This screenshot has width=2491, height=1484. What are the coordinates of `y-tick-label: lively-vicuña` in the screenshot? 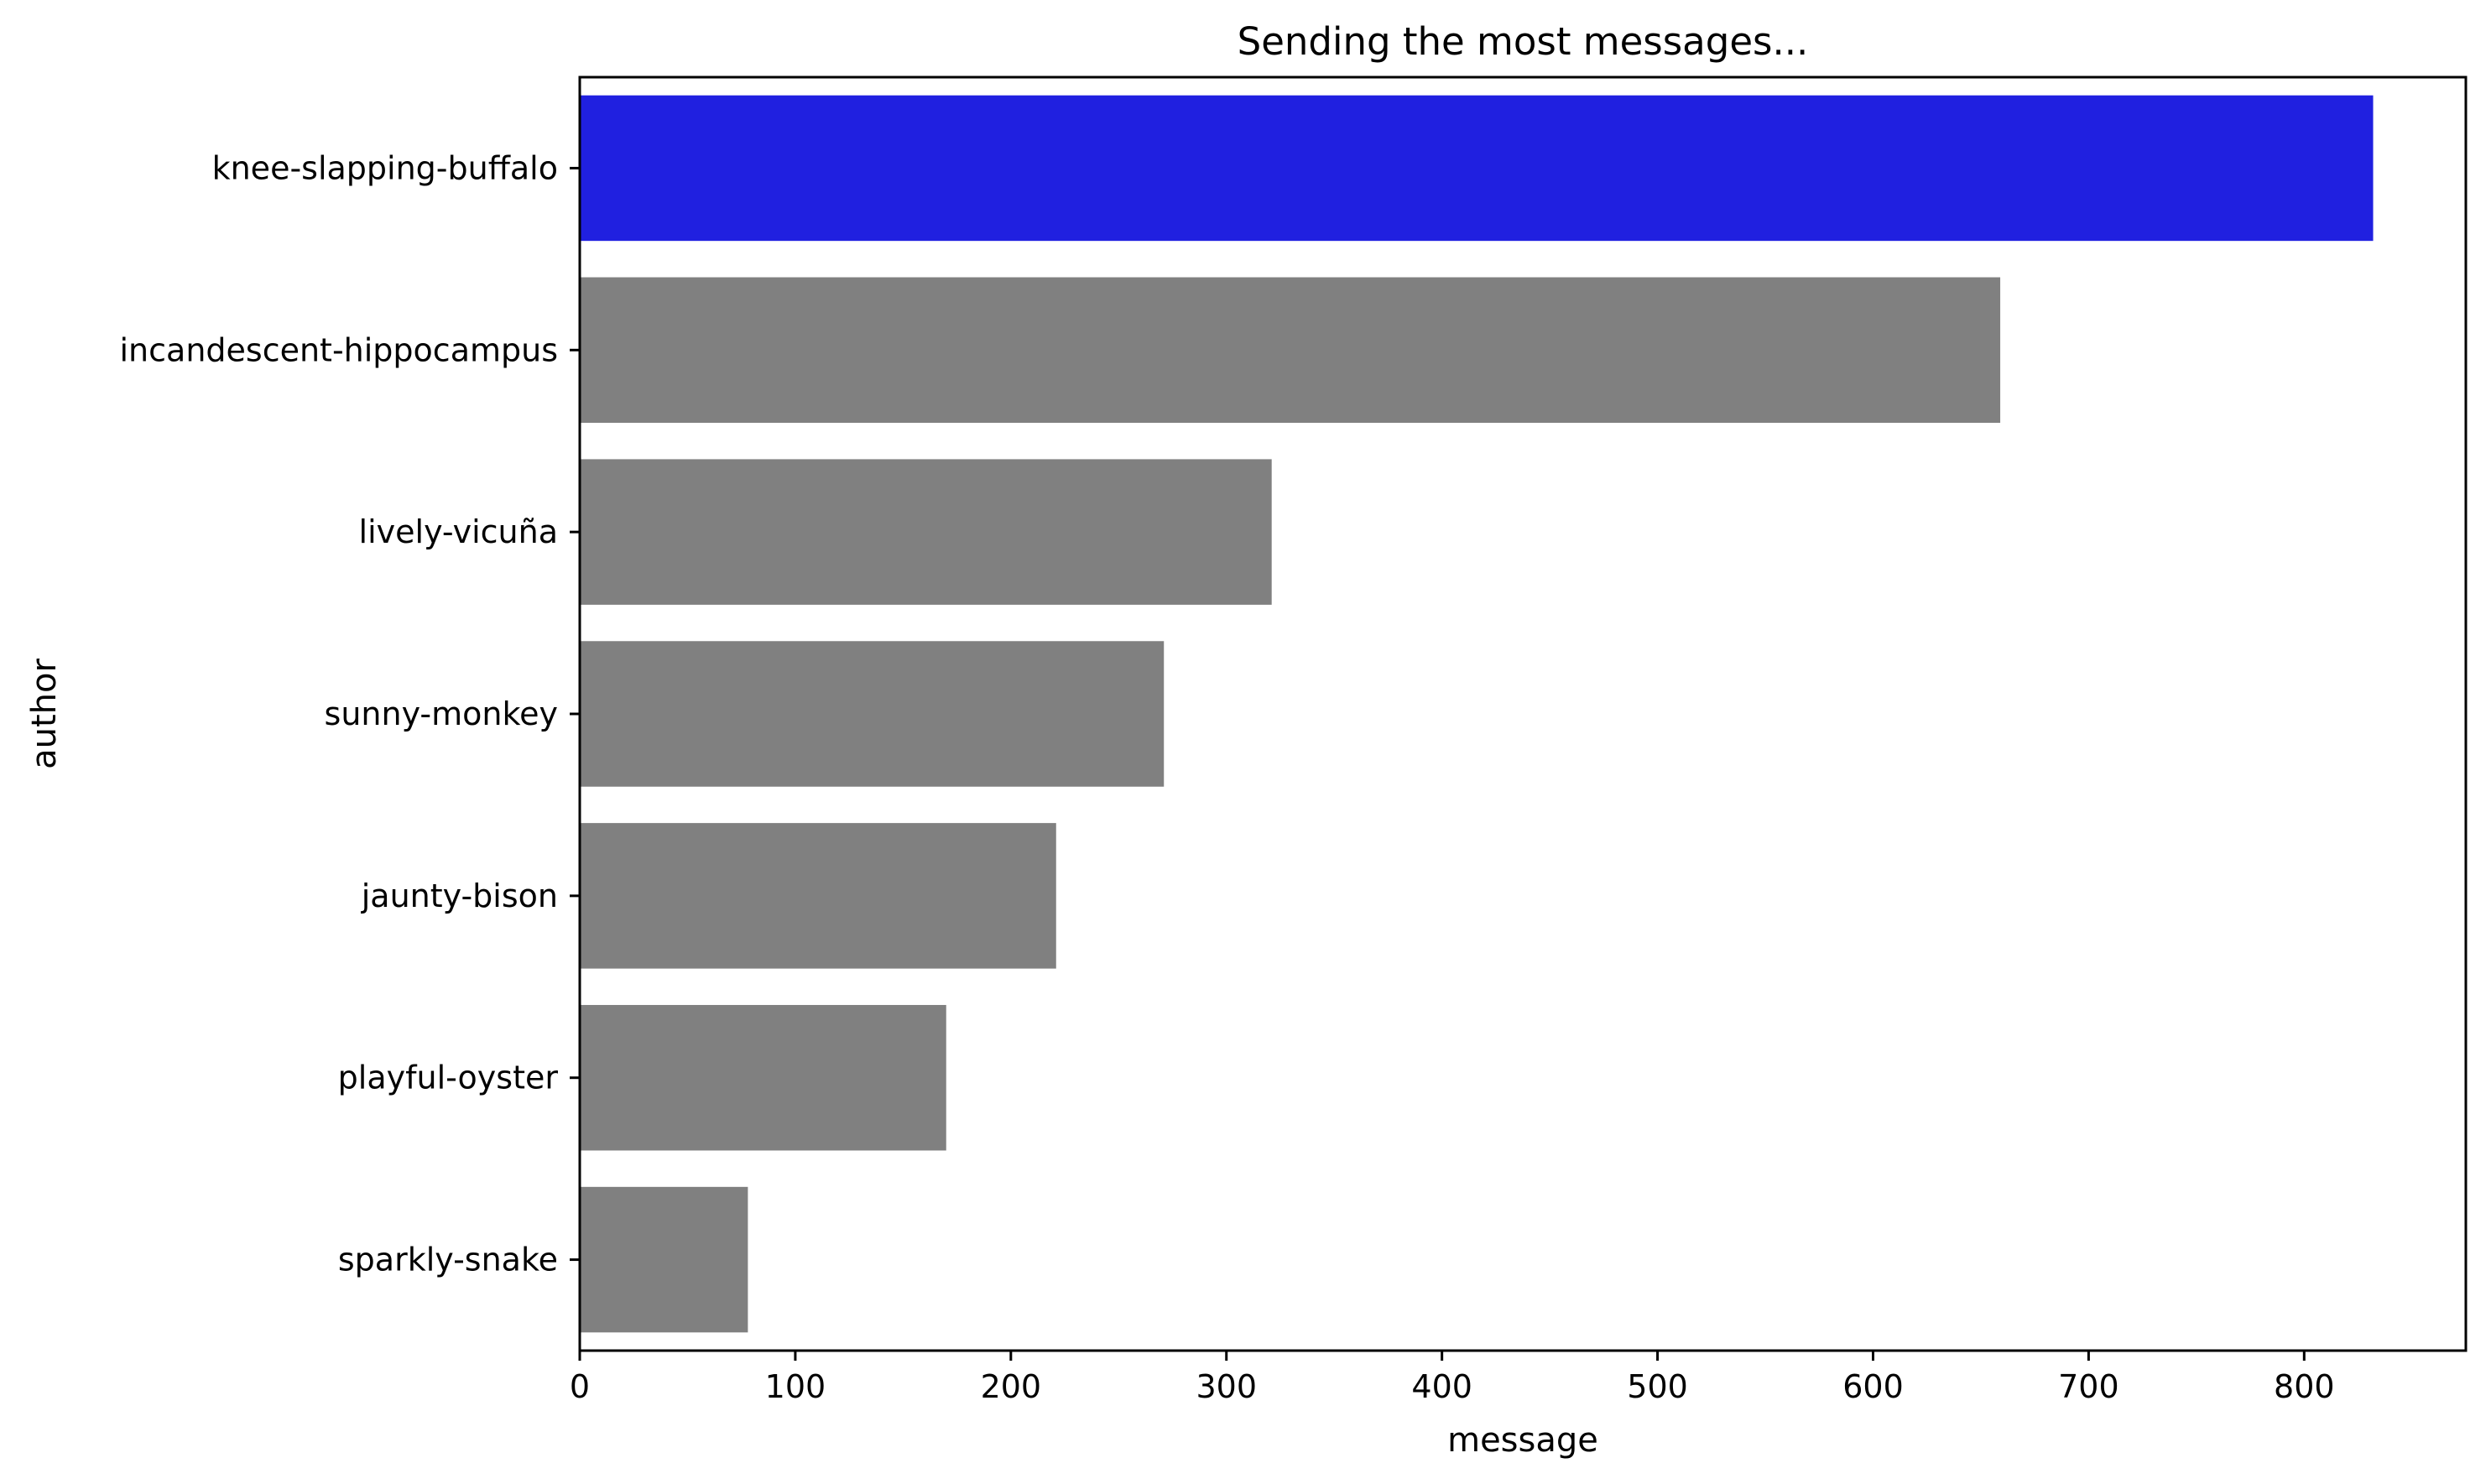 It's located at (458, 531).